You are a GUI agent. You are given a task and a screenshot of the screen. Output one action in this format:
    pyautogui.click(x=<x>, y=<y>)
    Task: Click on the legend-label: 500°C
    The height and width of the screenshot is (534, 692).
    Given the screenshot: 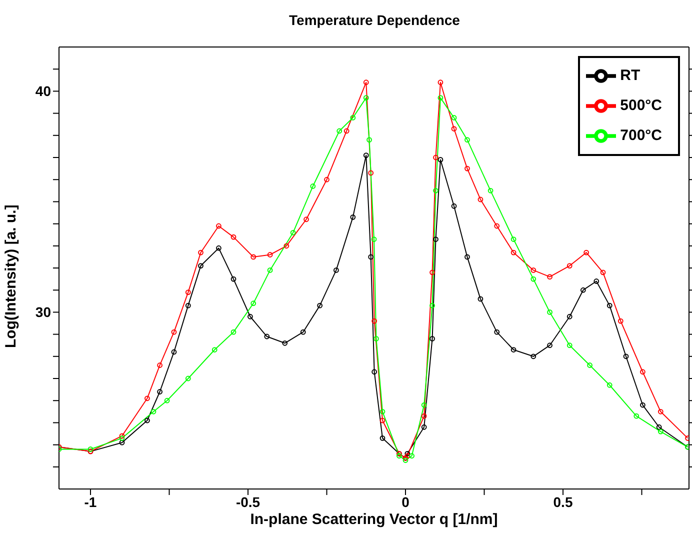 What is the action you would take?
    pyautogui.click(x=641, y=105)
    